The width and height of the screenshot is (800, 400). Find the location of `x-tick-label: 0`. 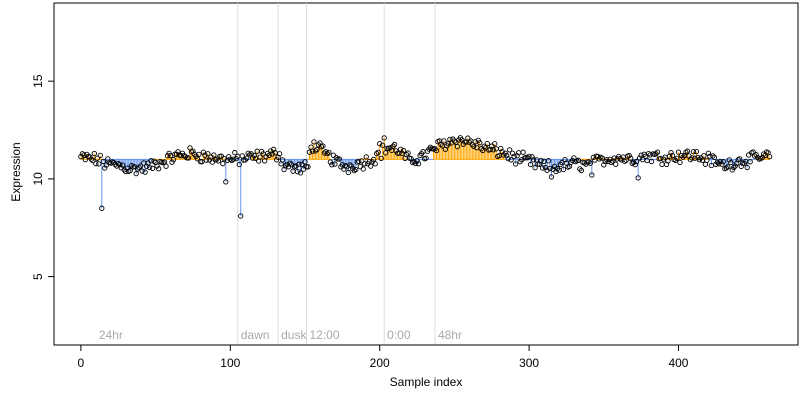

x-tick-label: 0 is located at coordinates (81, 363).